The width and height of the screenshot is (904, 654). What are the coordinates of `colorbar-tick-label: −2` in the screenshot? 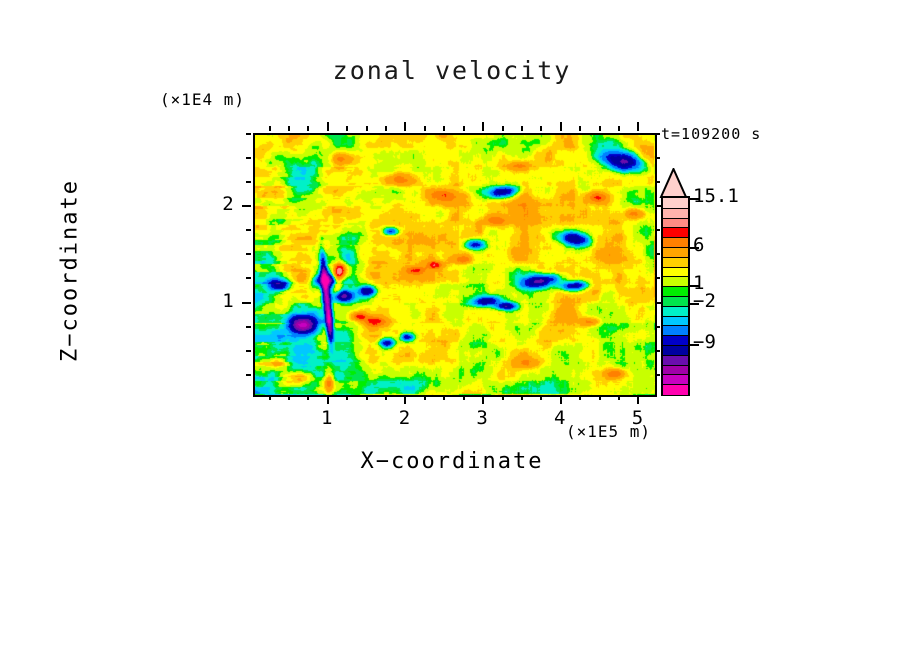 It's located at (704, 301).